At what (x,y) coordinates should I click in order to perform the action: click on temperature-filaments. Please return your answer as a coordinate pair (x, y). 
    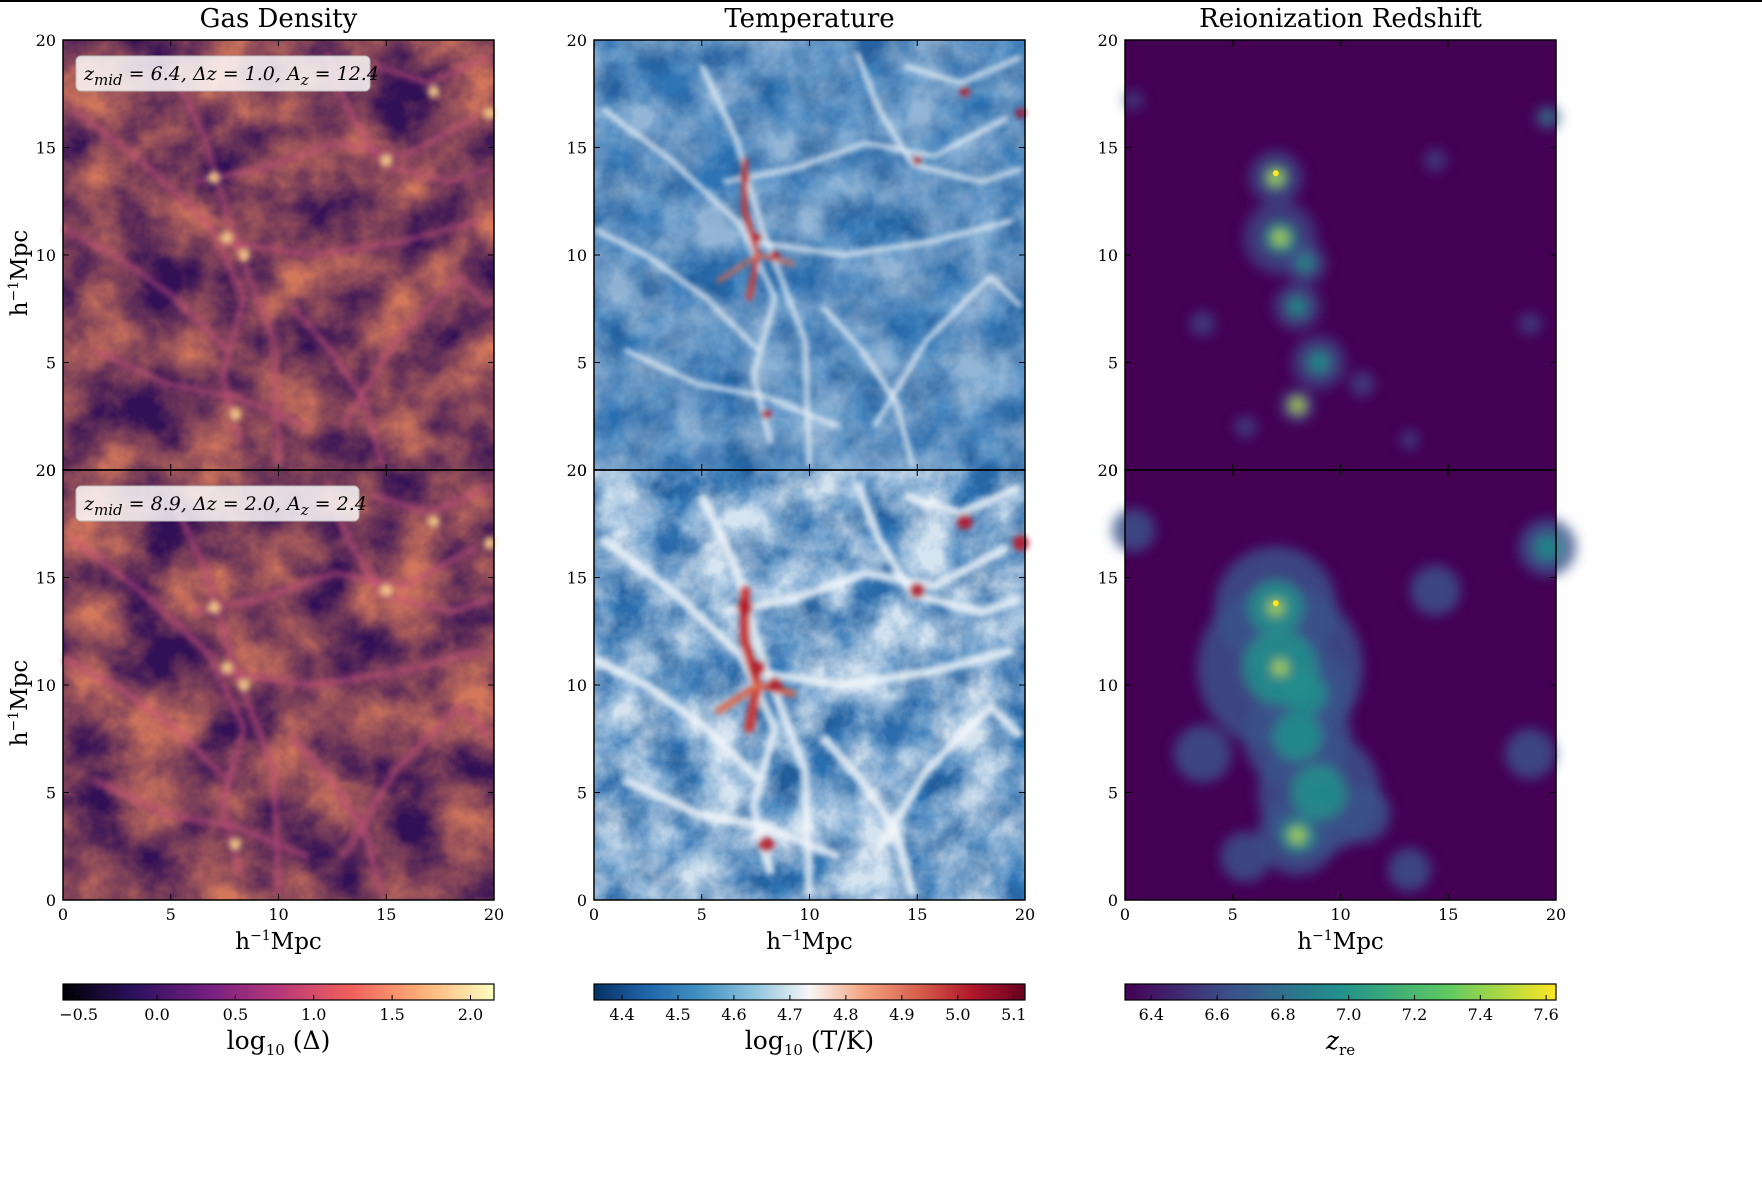
    Looking at the image, I should click on (810, 689).